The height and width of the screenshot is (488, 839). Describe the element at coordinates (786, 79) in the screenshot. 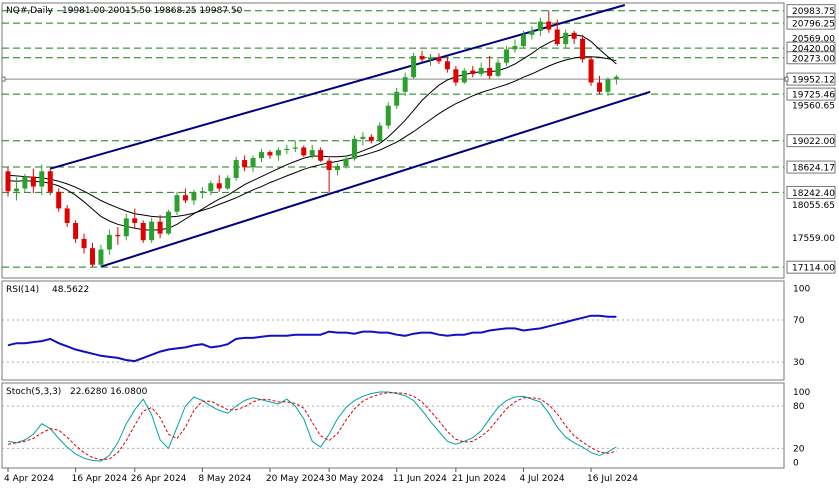

I see `current-price-marker` at that location.